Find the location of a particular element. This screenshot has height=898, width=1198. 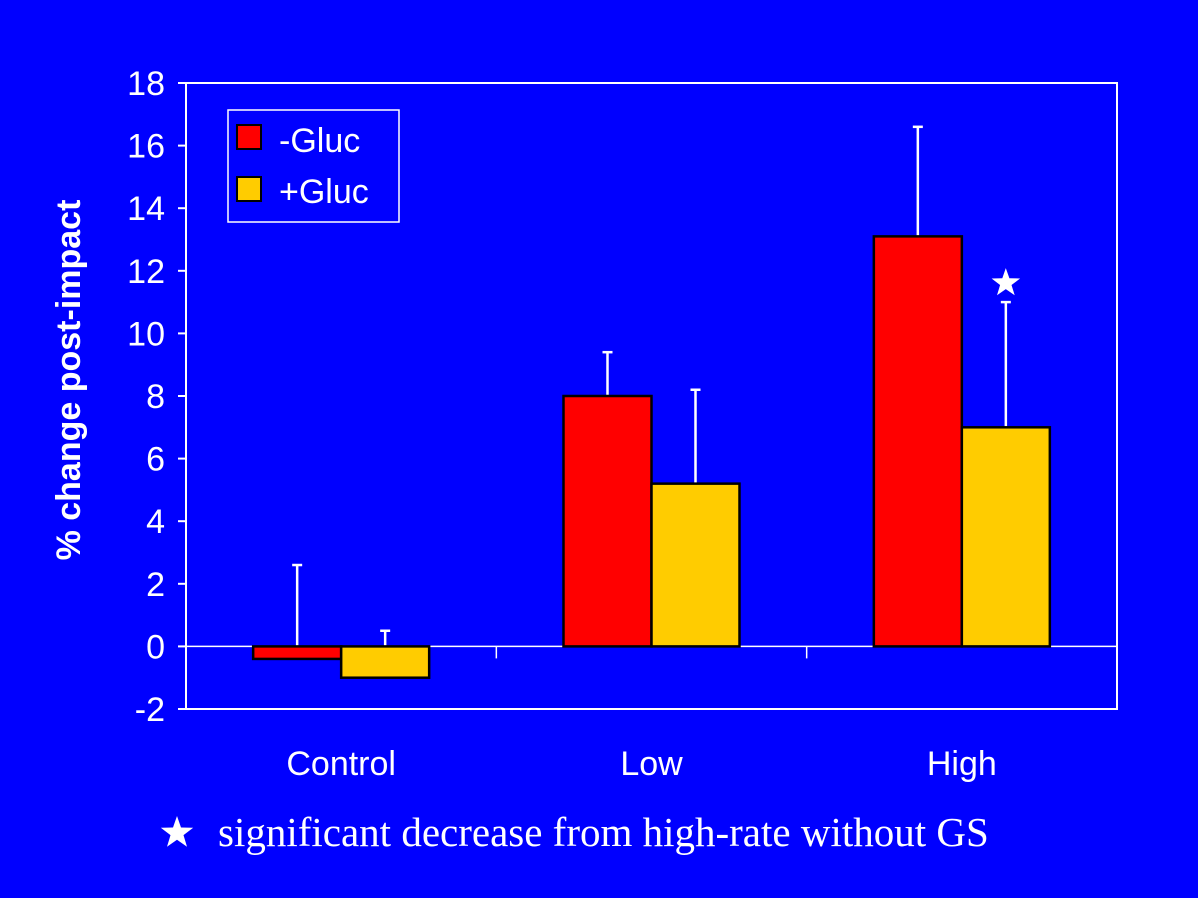

y-tick-label: -2 is located at coordinates (150, 710).